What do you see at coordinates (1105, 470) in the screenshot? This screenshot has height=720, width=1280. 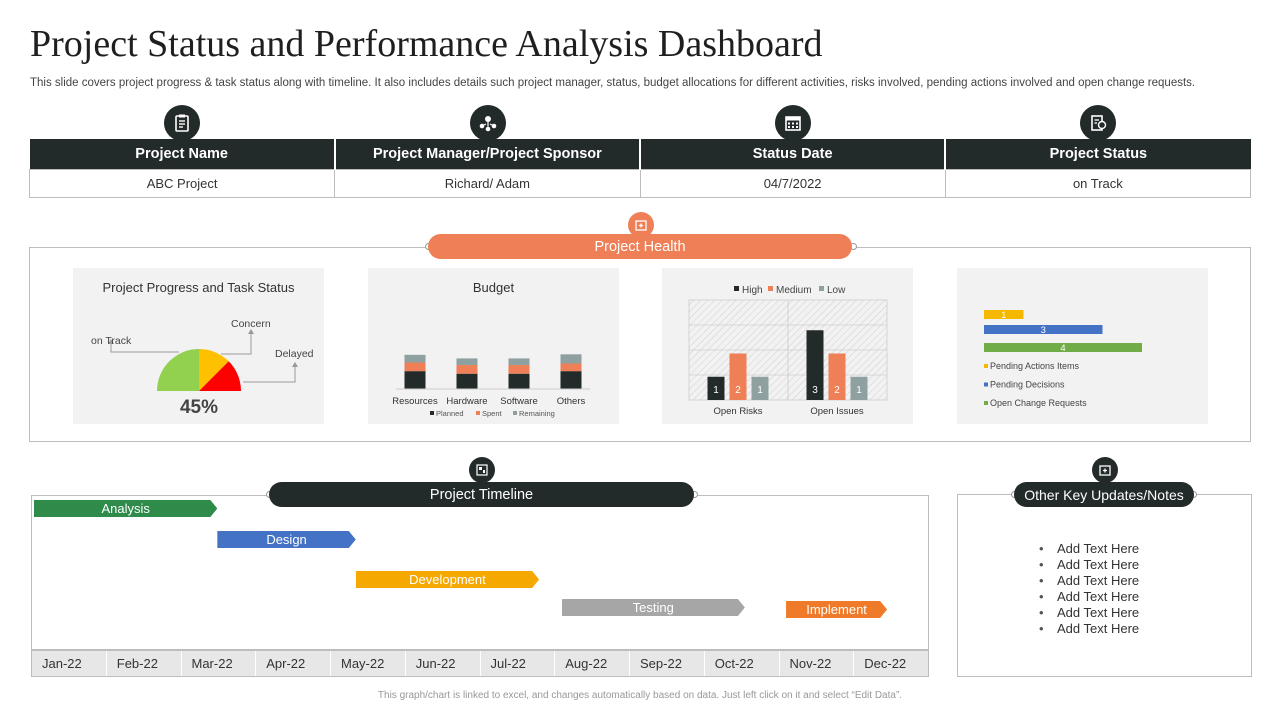 I see `notes-icon` at bounding box center [1105, 470].